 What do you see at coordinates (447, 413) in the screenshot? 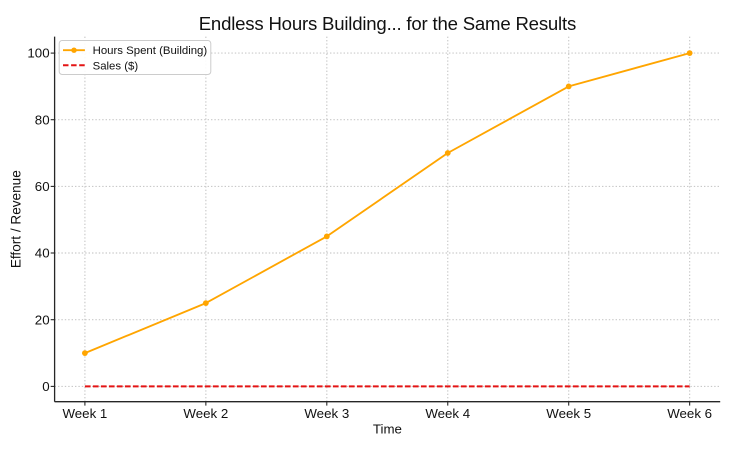
I see `svg-text: Week 4` at bounding box center [447, 413].